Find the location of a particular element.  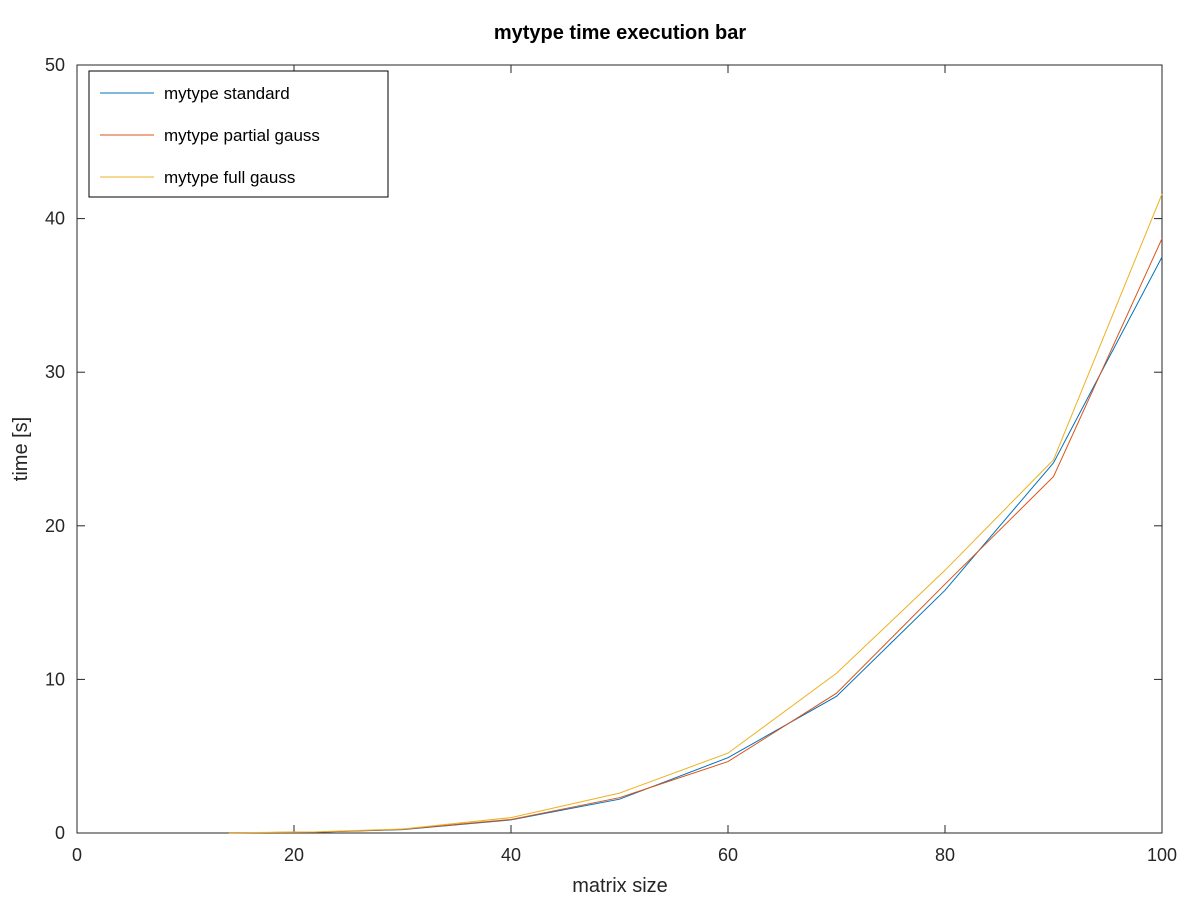

y-tick-label: 40 is located at coordinates (55, 219).